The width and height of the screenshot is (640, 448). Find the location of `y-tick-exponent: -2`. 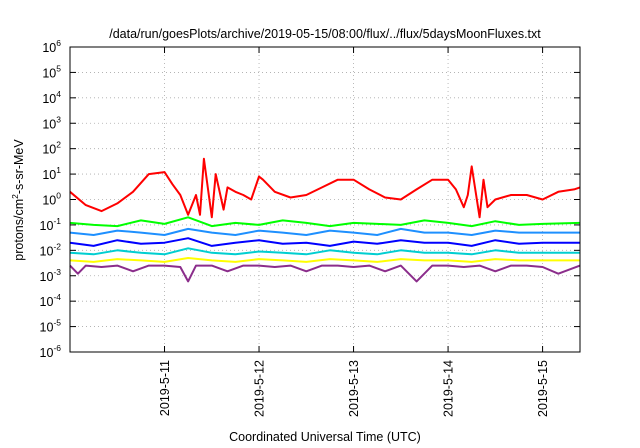

y-tick-exponent: -2 is located at coordinates (57, 246).